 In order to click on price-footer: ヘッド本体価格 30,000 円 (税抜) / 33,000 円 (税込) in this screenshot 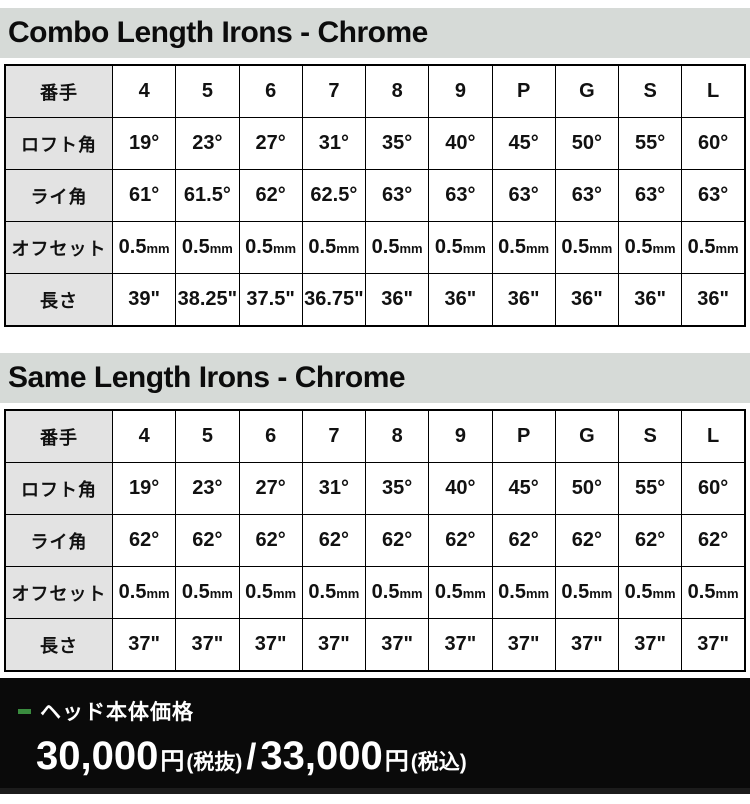, I will do `click(375, 736)`.